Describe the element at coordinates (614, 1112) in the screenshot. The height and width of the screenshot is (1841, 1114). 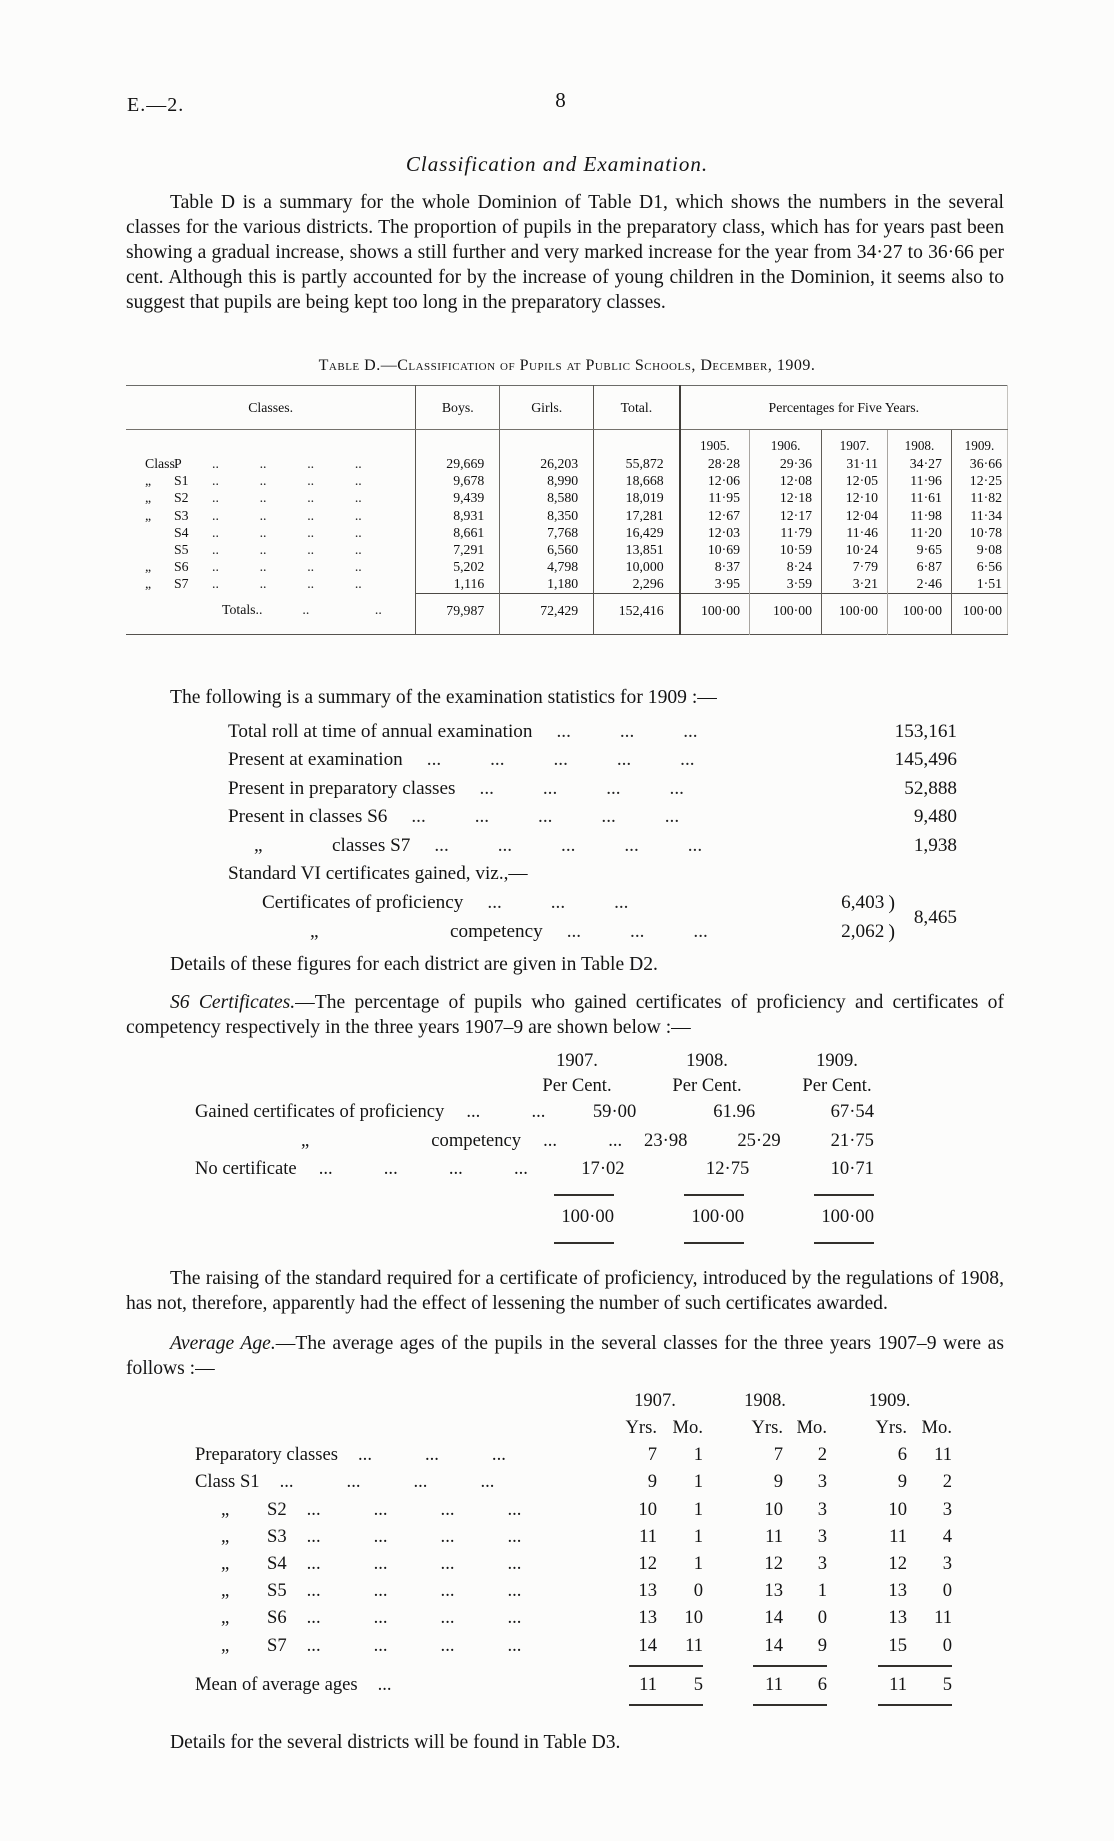
I see `pct-1907: 59·00` at that location.